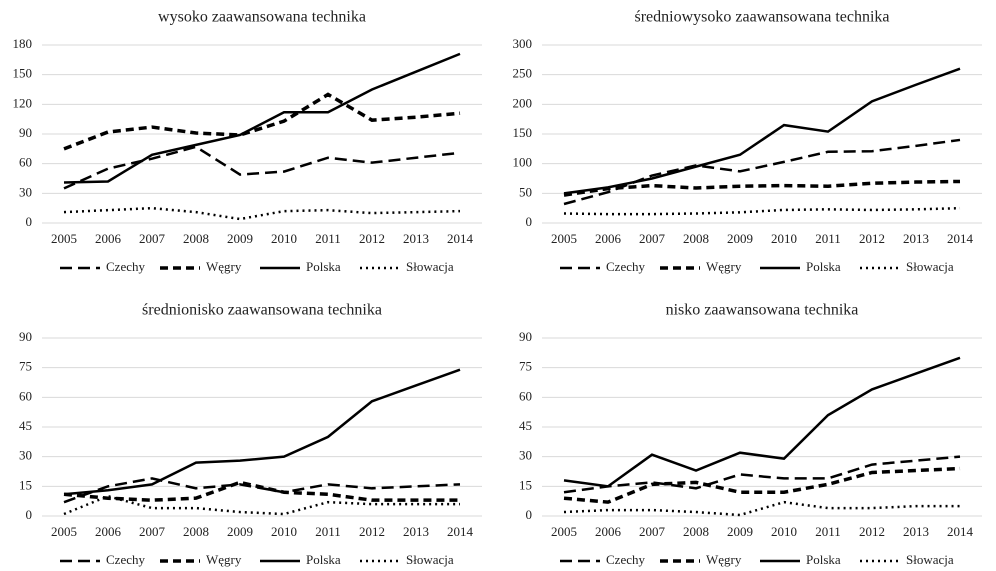  What do you see at coordinates (523, 162) in the screenshot?
I see `y-tick-label: 100` at bounding box center [523, 162].